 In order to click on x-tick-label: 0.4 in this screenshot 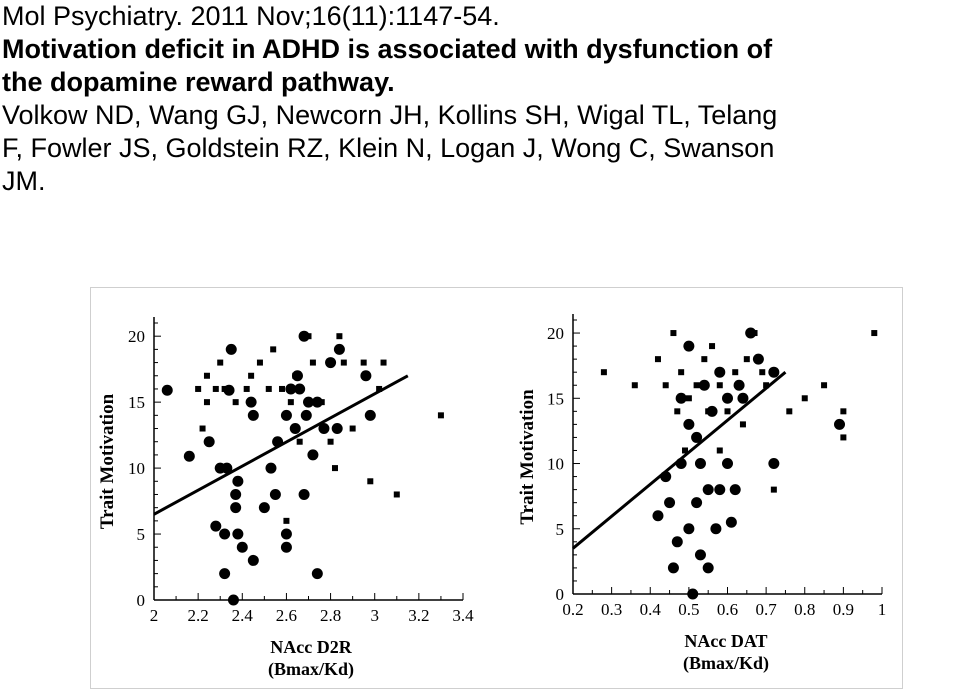, I will do `click(651, 609)`.